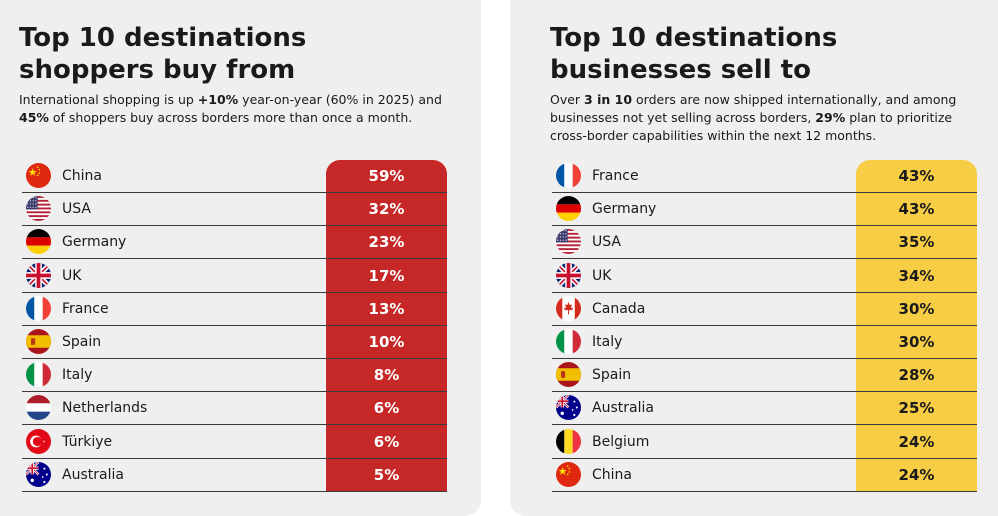  Describe the element at coordinates (108, 99) in the screenshot. I see `subtitle-text: International shopping is up` at that location.